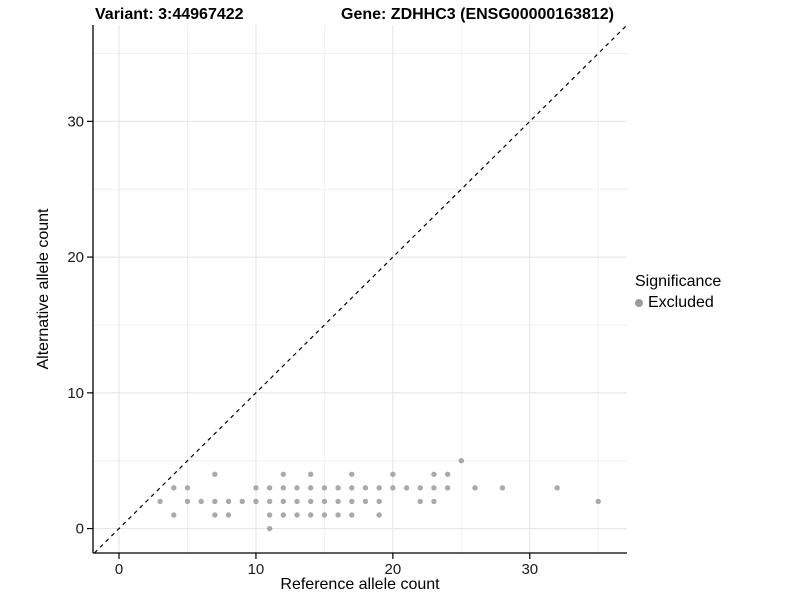  What do you see at coordinates (393, 569) in the screenshot?
I see `x-tick-label: 20` at bounding box center [393, 569].